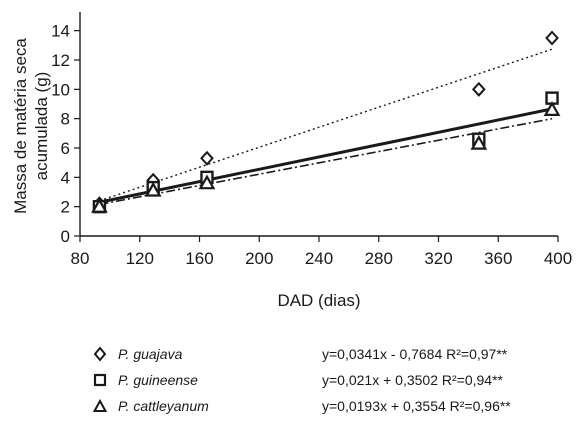  Describe the element at coordinates (416, 406) in the screenshot. I see `legend-equation: y=0,0193x + 0,3554 R²=0,96**` at that location.